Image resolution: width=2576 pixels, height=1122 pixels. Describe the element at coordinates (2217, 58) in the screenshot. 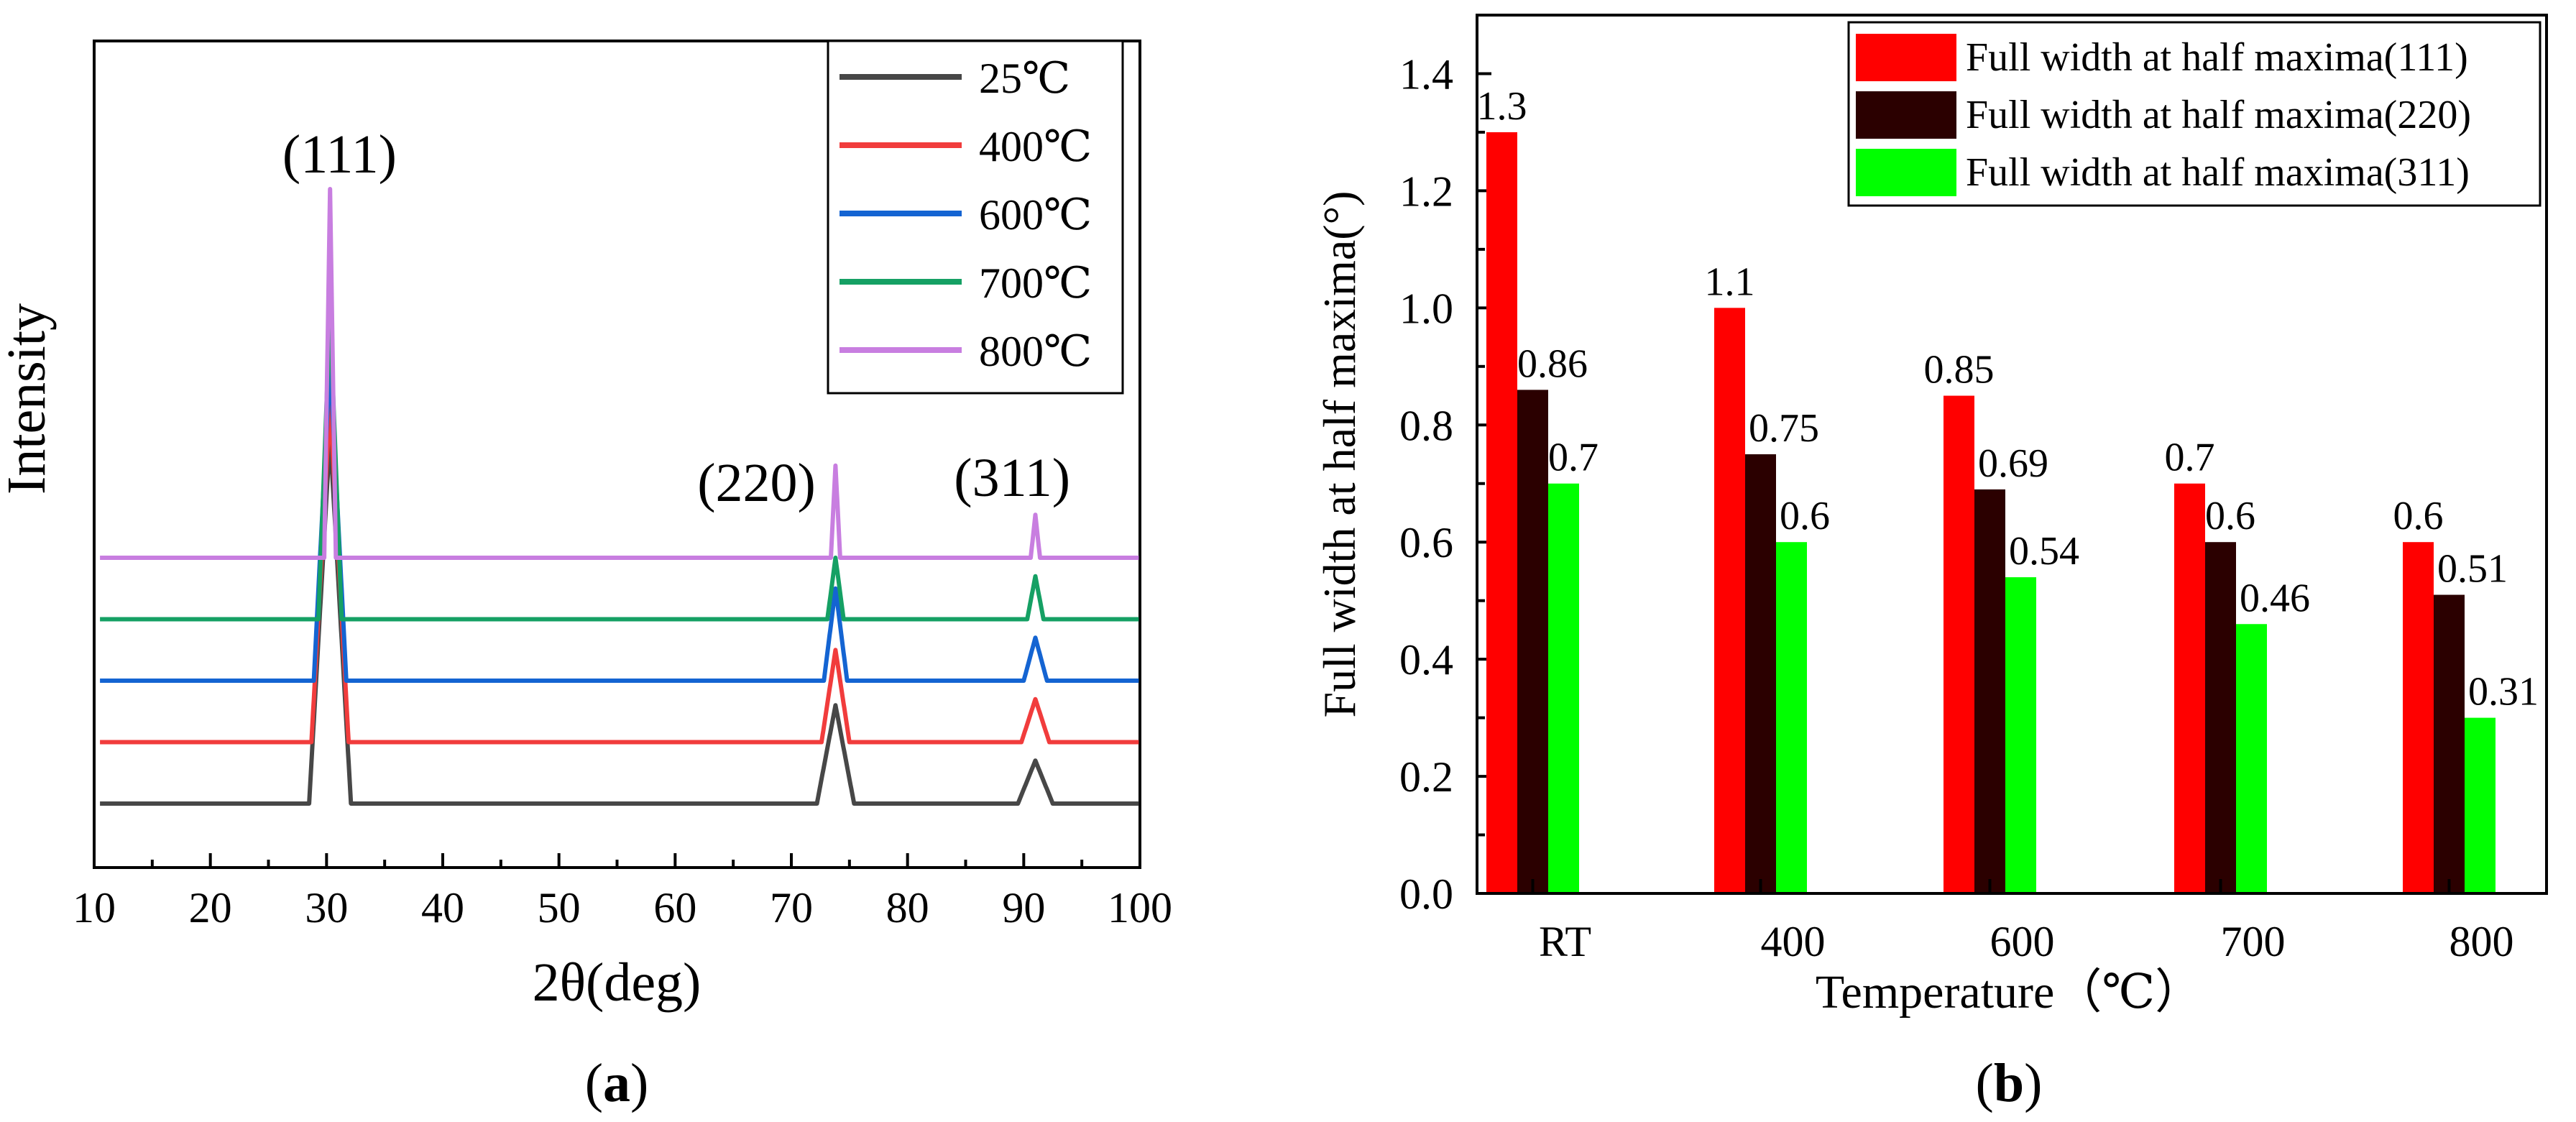

I see `legend-label: Full width at half maxima(111)` at that location.